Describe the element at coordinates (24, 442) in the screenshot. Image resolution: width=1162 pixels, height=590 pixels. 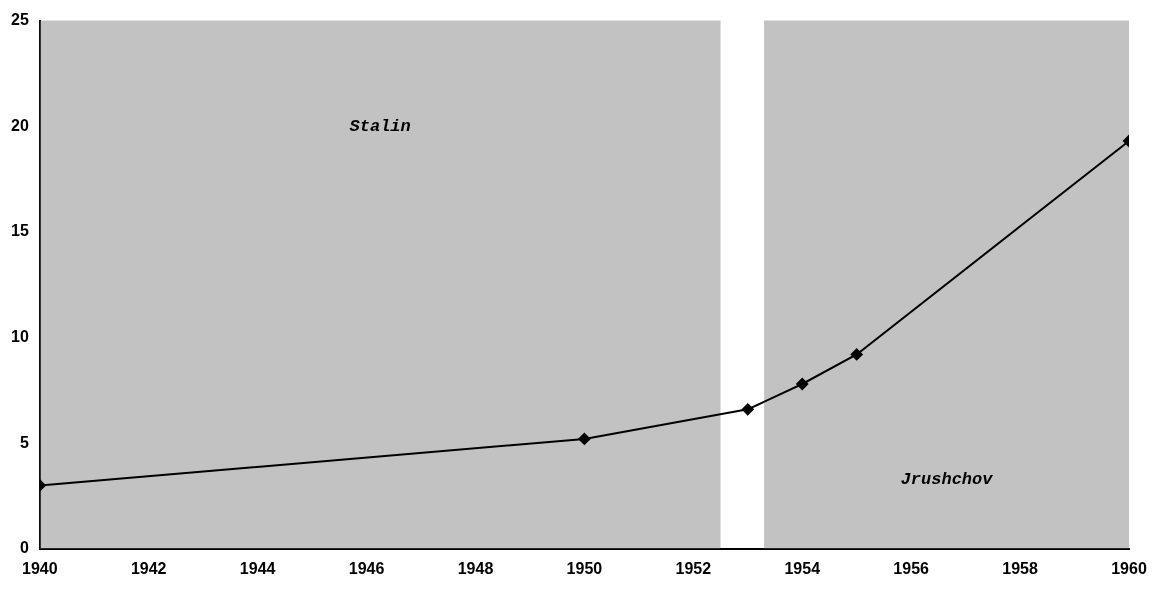
I see `y-tick-label: 5` at that location.